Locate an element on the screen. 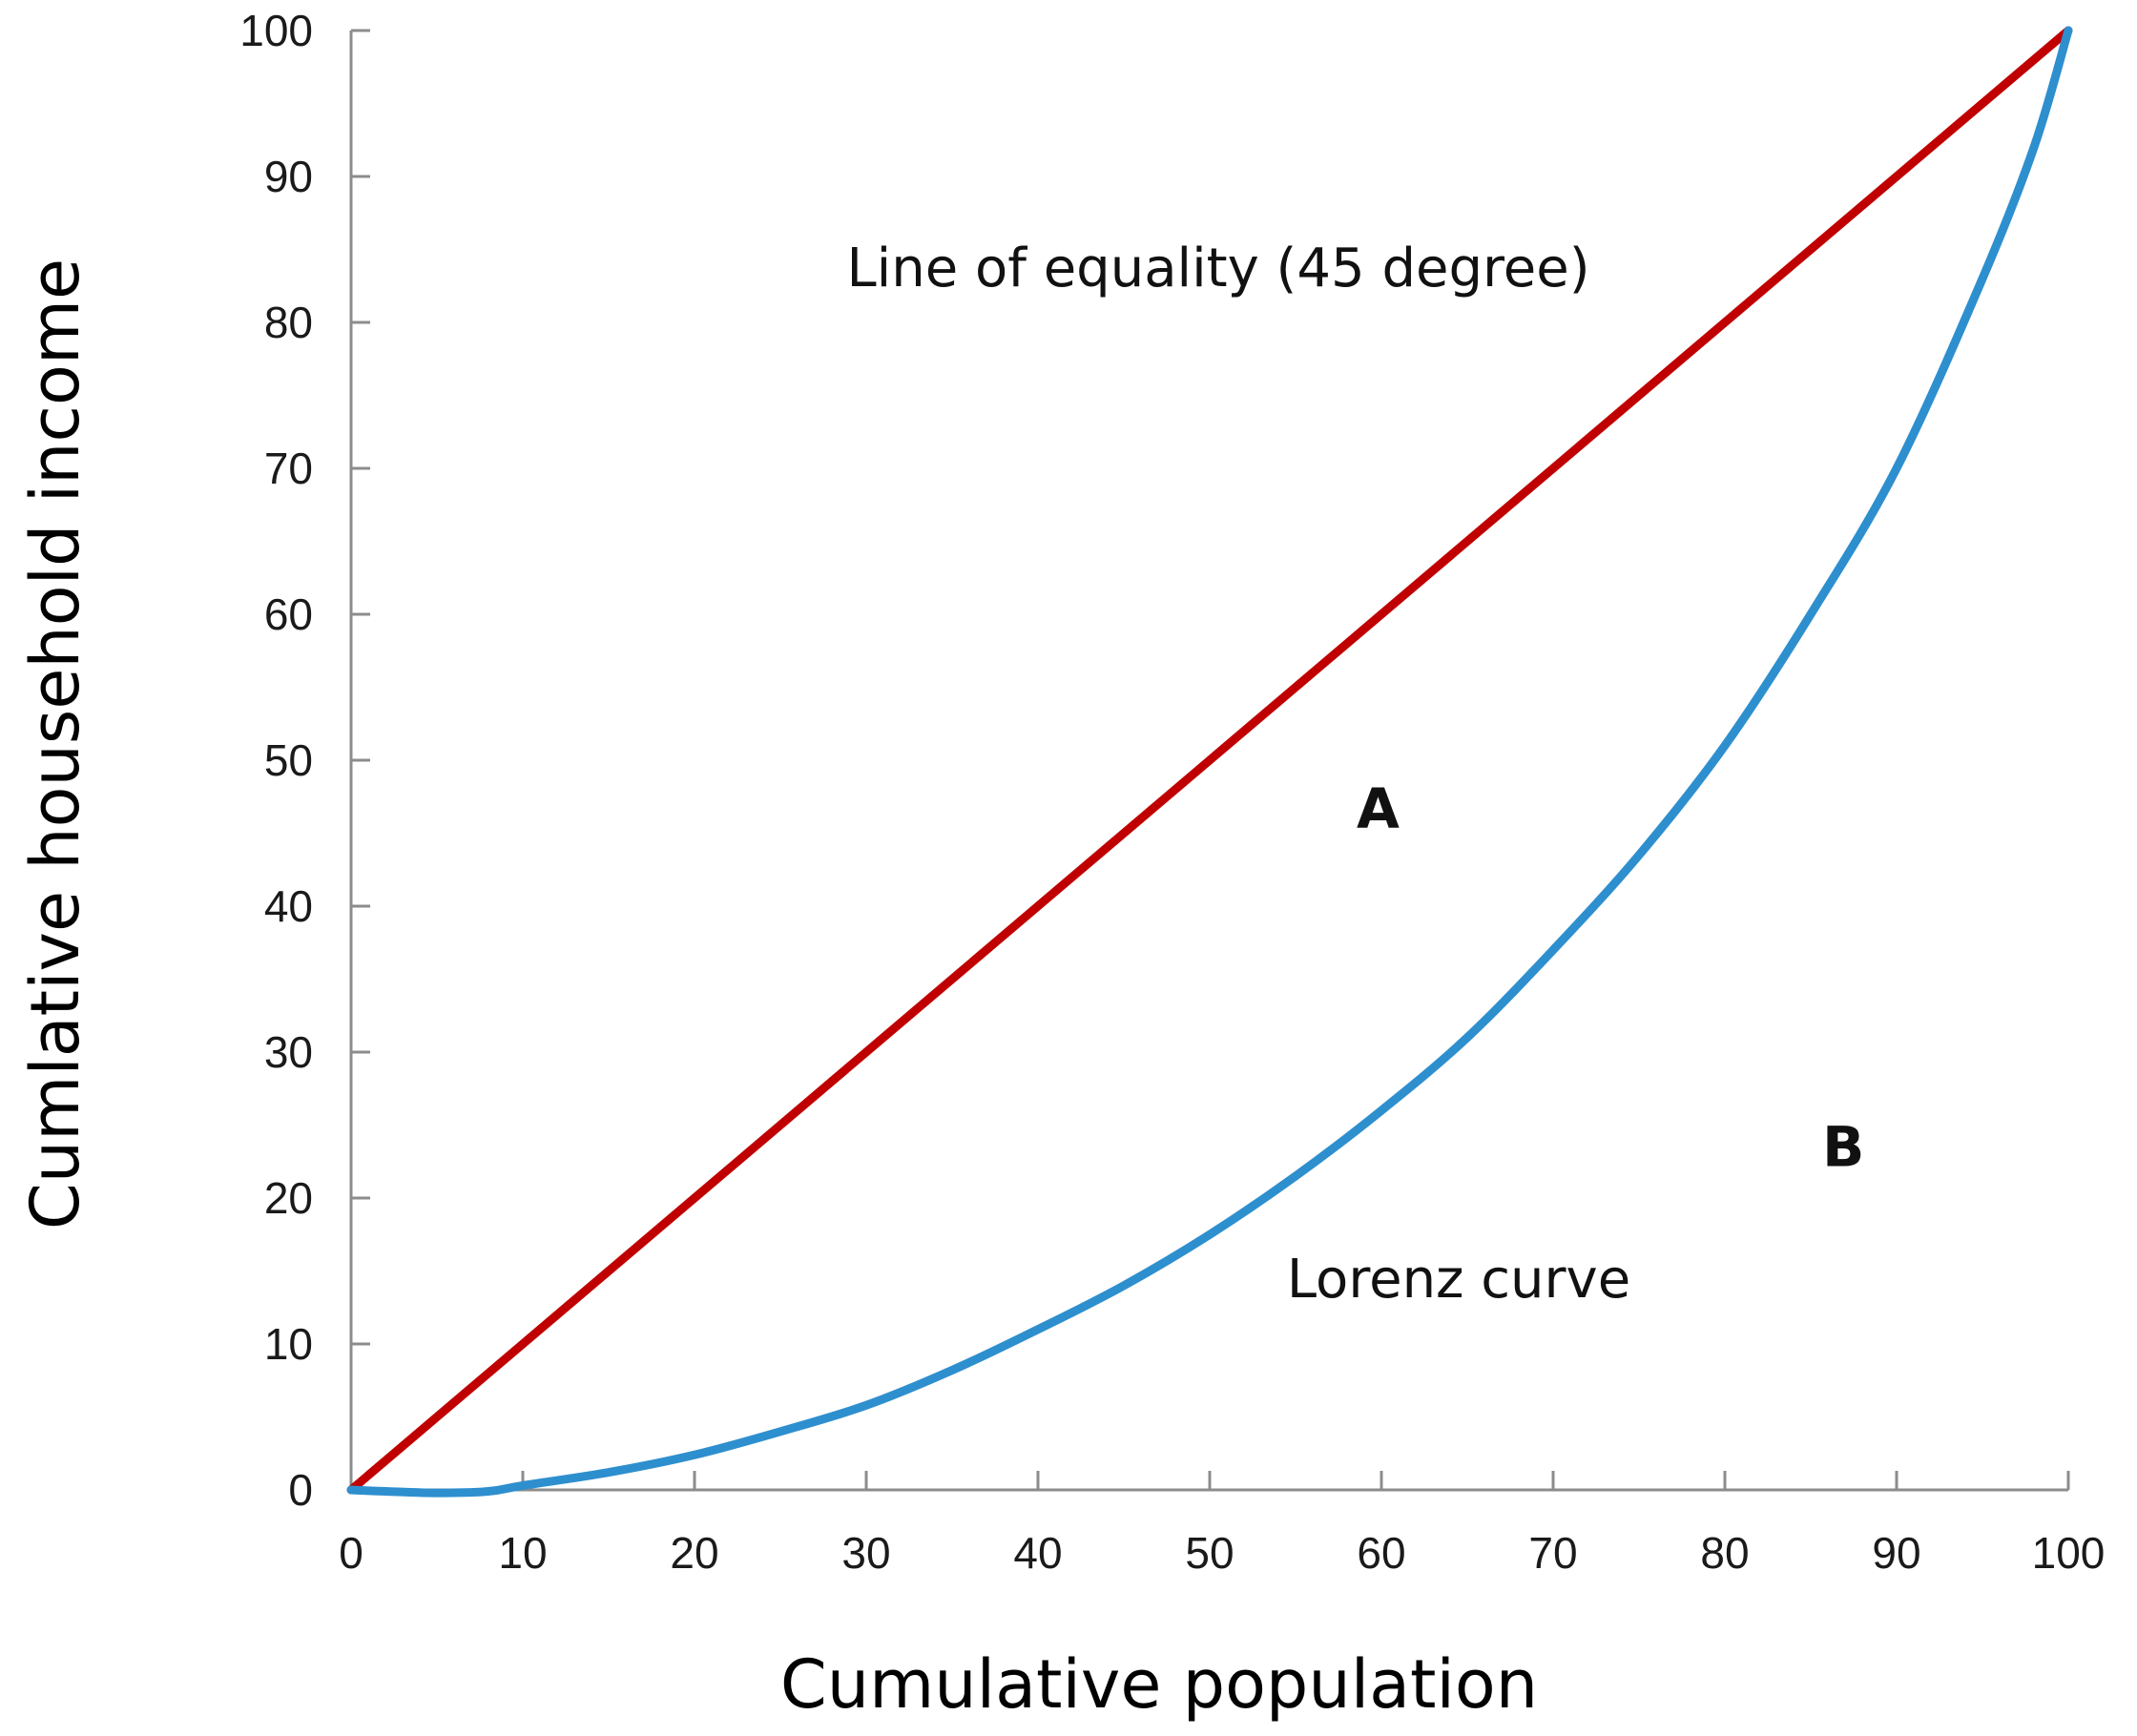 The image size is (2137, 1736). y-tick-label: 50 is located at coordinates (288, 760).